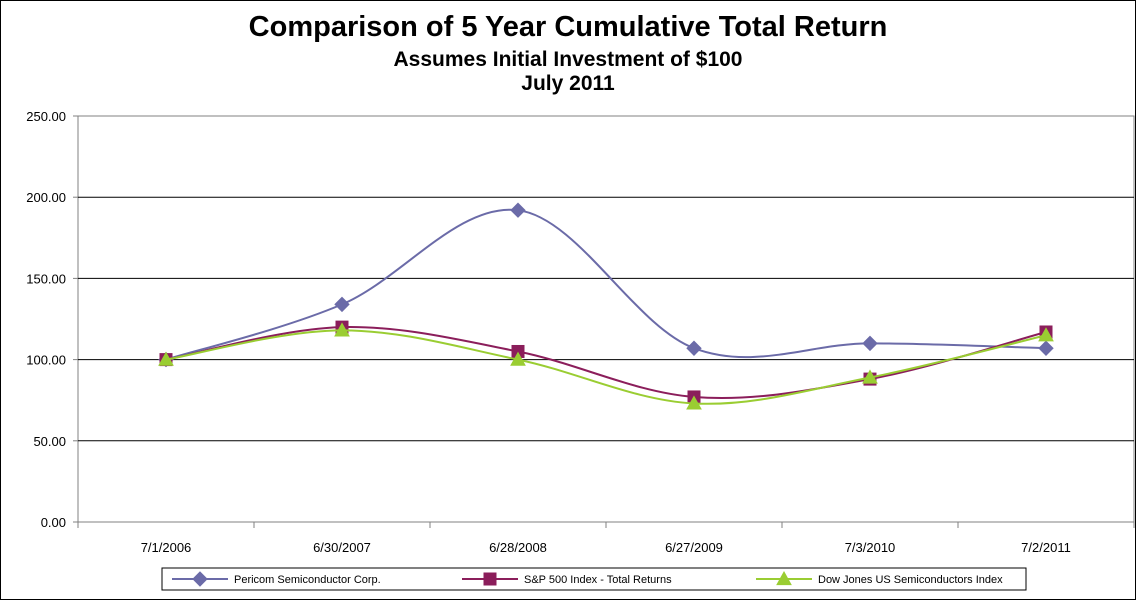 Image resolution: width=1136 pixels, height=600 pixels. I want to click on x-tick-label: 7/3/2010, so click(870, 547).